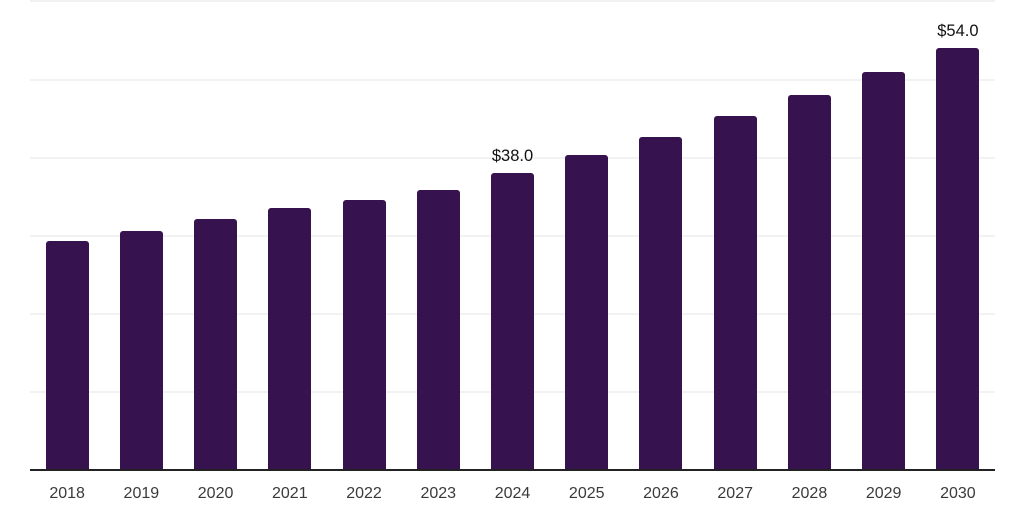 The width and height of the screenshot is (1024, 512). What do you see at coordinates (735, 493) in the screenshot?
I see `x-tick-label-2027: 2027` at bounding box center [735, 493].